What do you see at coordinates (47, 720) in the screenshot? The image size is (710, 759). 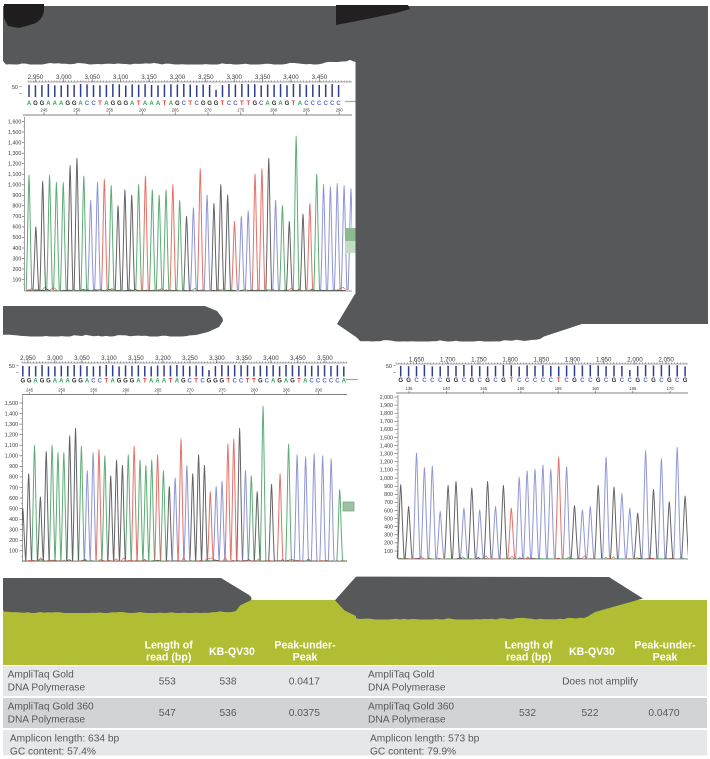 I see `svg-text: DNA Polymerase` at bounding box center [47, 720].